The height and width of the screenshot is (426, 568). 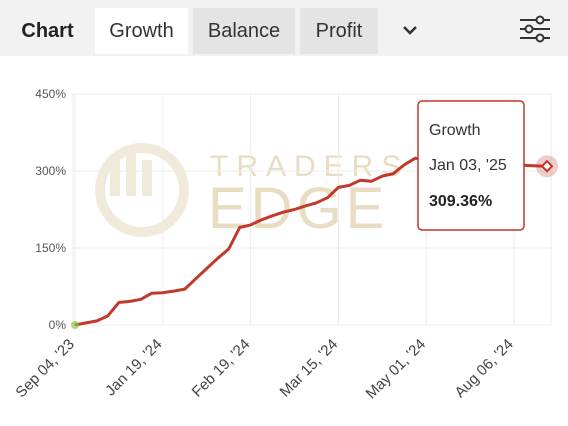 I want to click on x-tick-label: Feb 19, '24, so click(x=221, y=368).